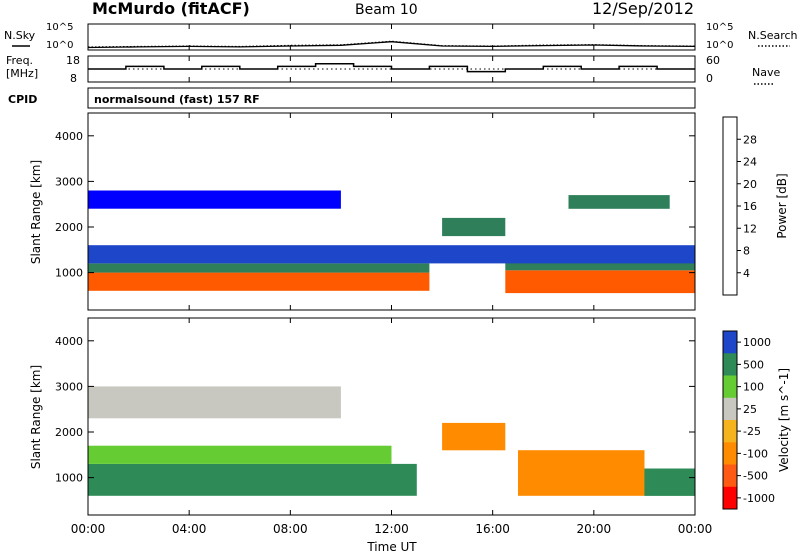  I want to click on colorbar-tick-label: 20, so click(750, 184).